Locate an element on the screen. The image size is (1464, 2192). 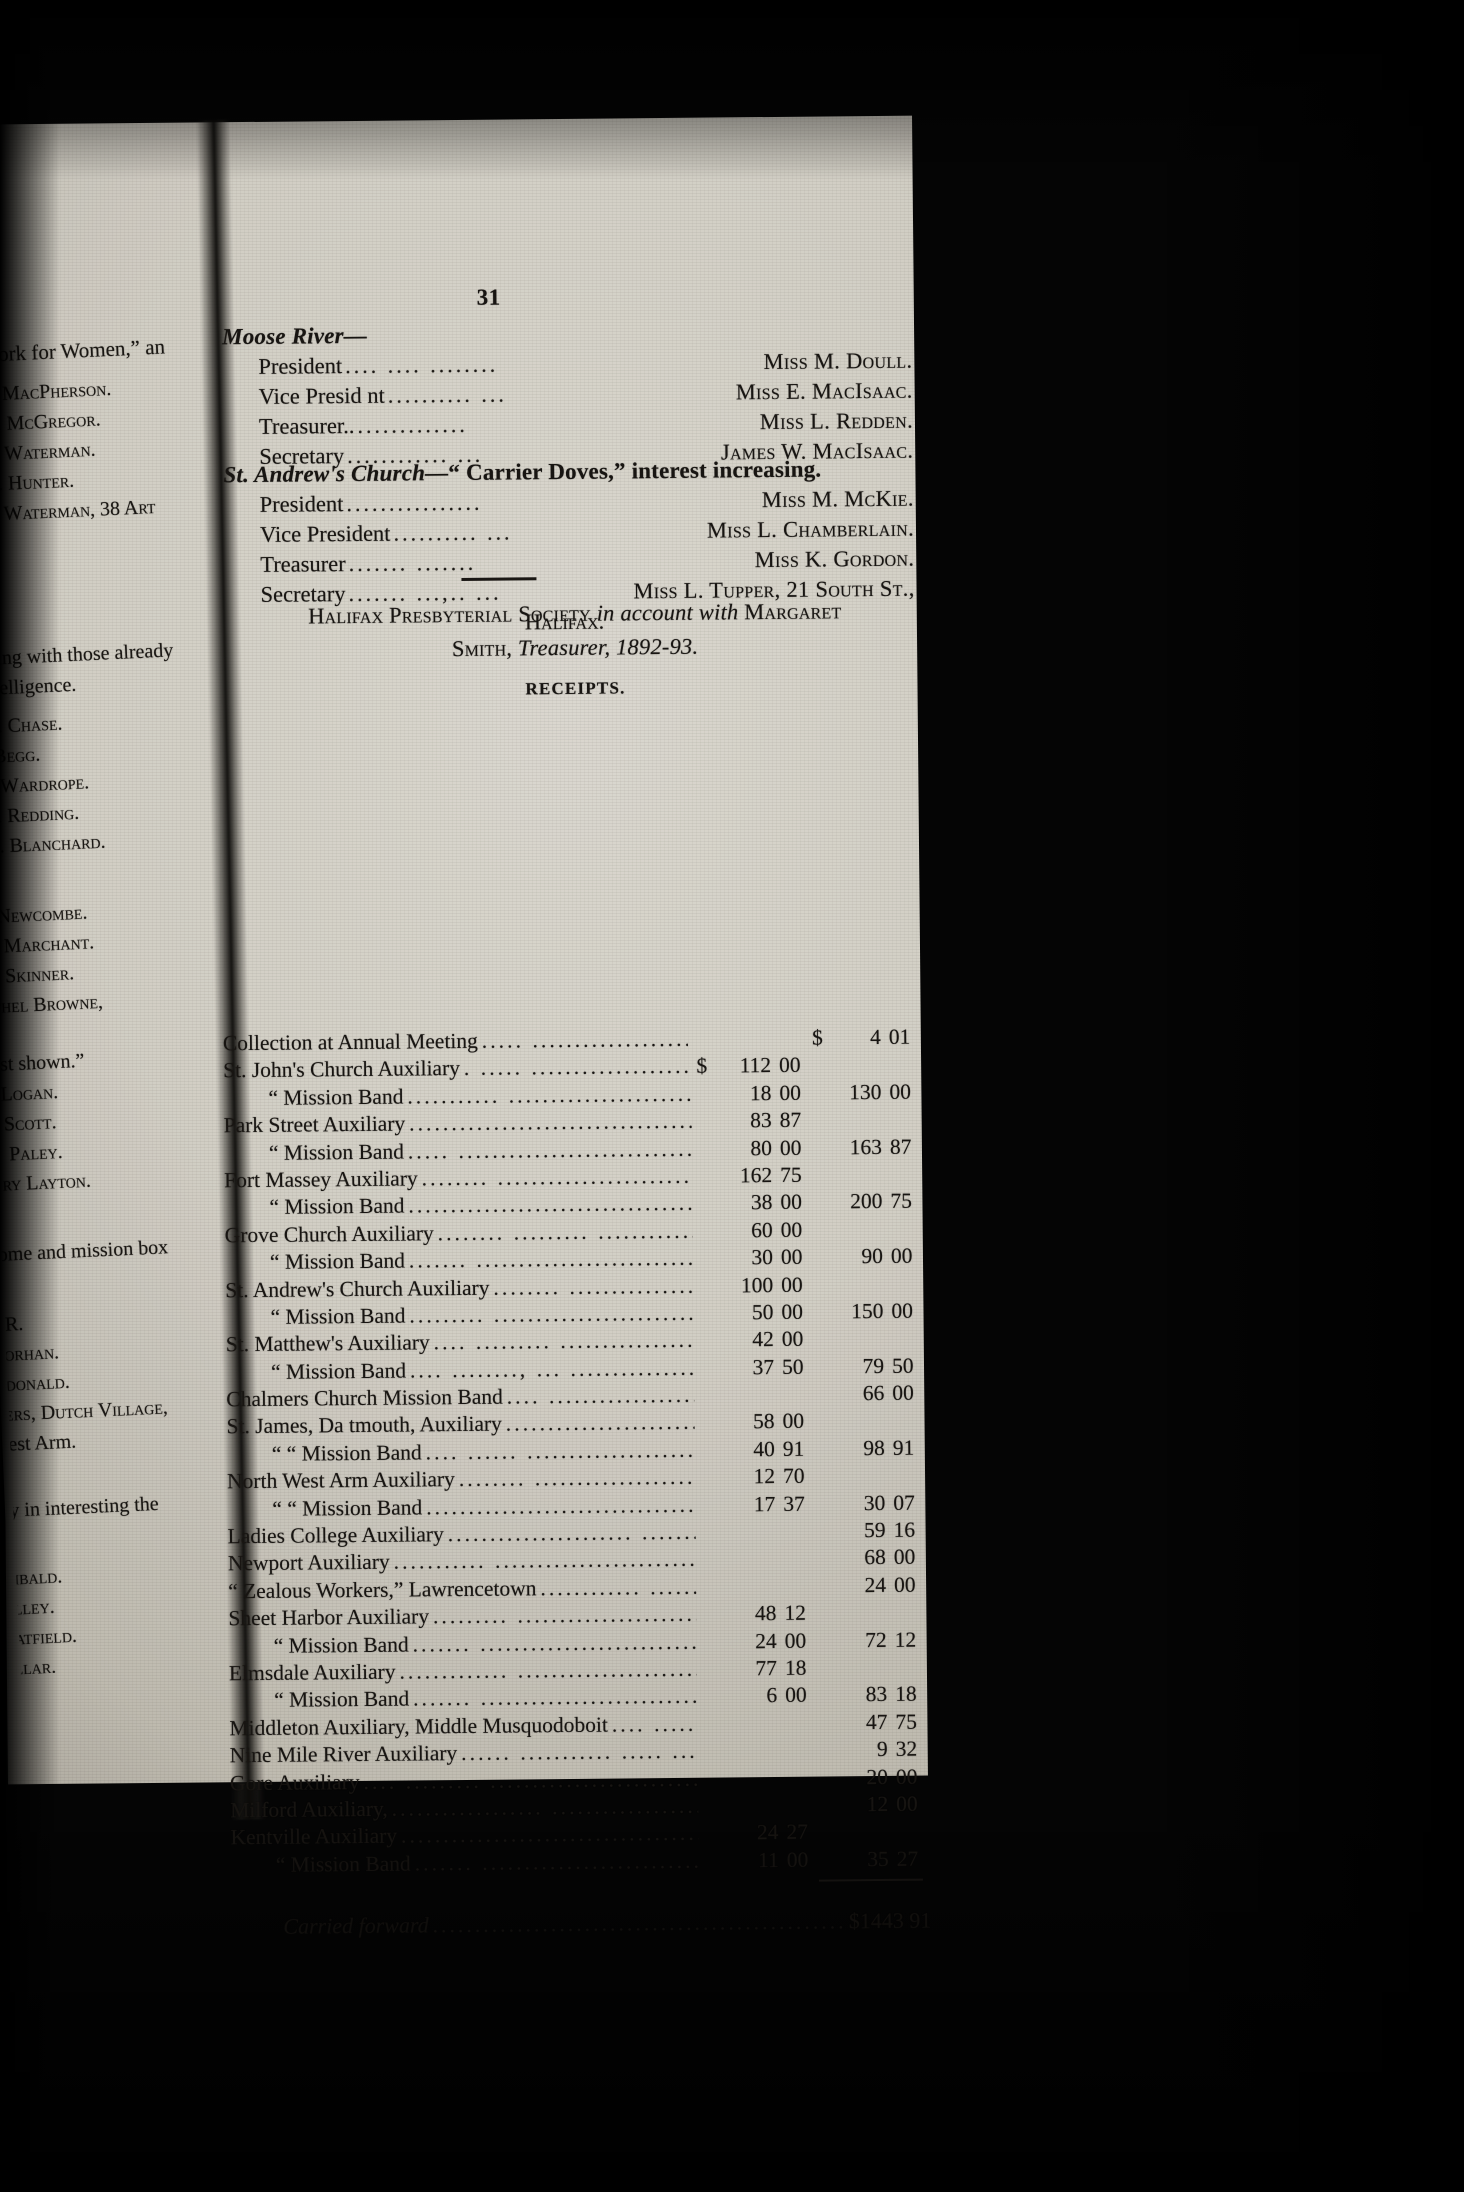
section-heading-name: St. Andrew's Church— is located at coordinates (336, 474).